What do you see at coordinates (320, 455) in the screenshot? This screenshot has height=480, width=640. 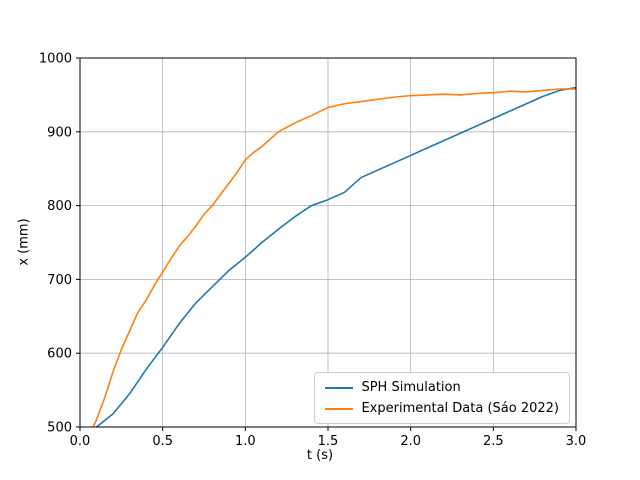 I see `x-axis-label: t (s)` at bounding box center [320, 455].